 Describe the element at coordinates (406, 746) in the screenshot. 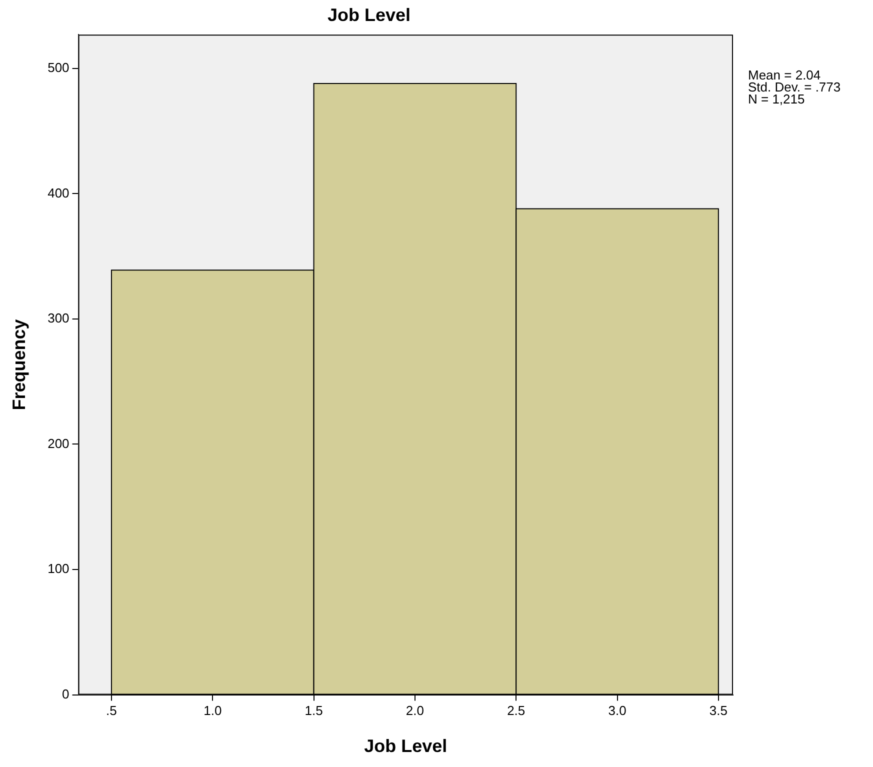

I see `x-axis-title: Job Level` at that location.